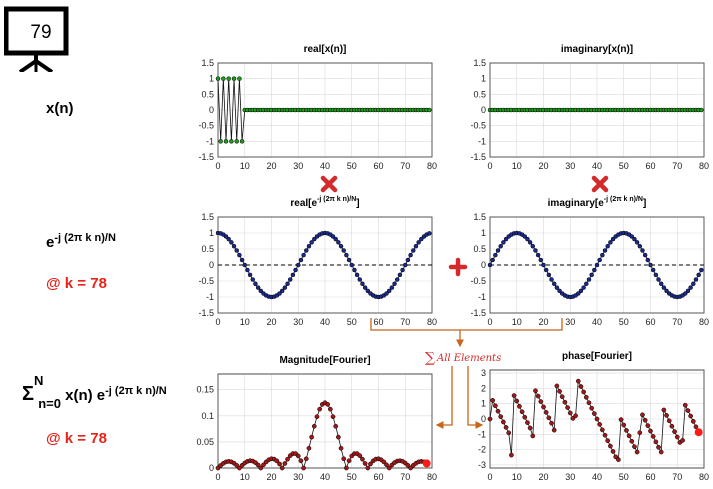  Describe the element at coordinates (325, 49) in the screenshot. I see `chart-title: real[x(n)]` at that location.